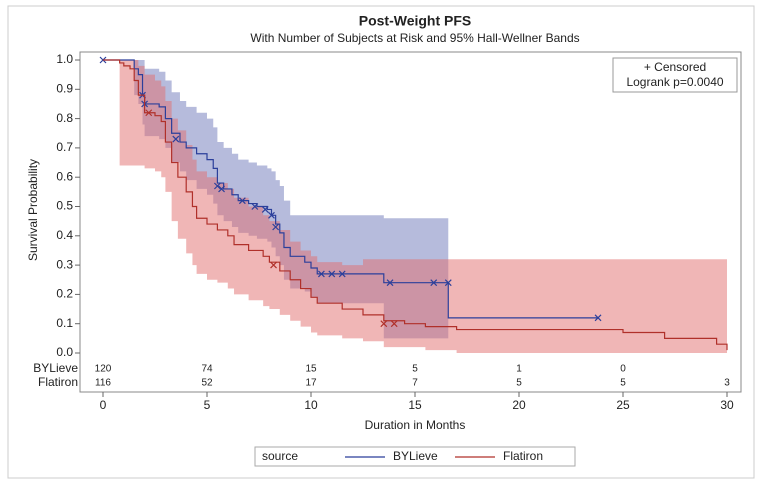  What do you see at coordinates (64, 323) in the screenshot?
I see `y-tick-label: 0.1` at bounding box center [64, 323].